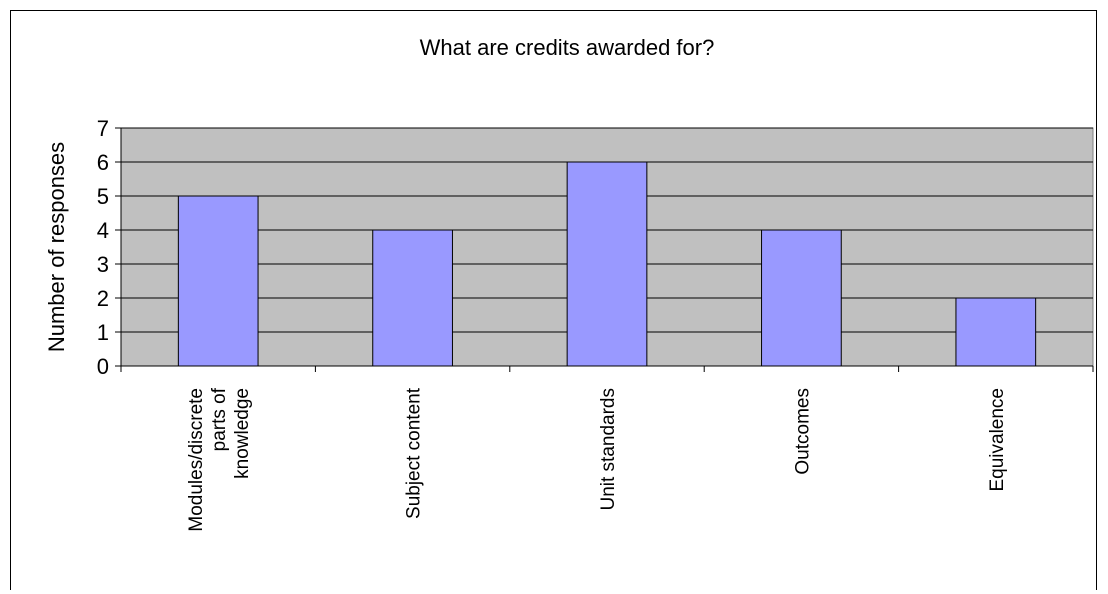 The height and width of the screenshot is (594, 1108). I want to click on category-label: Outcomes, so click(802, 431).